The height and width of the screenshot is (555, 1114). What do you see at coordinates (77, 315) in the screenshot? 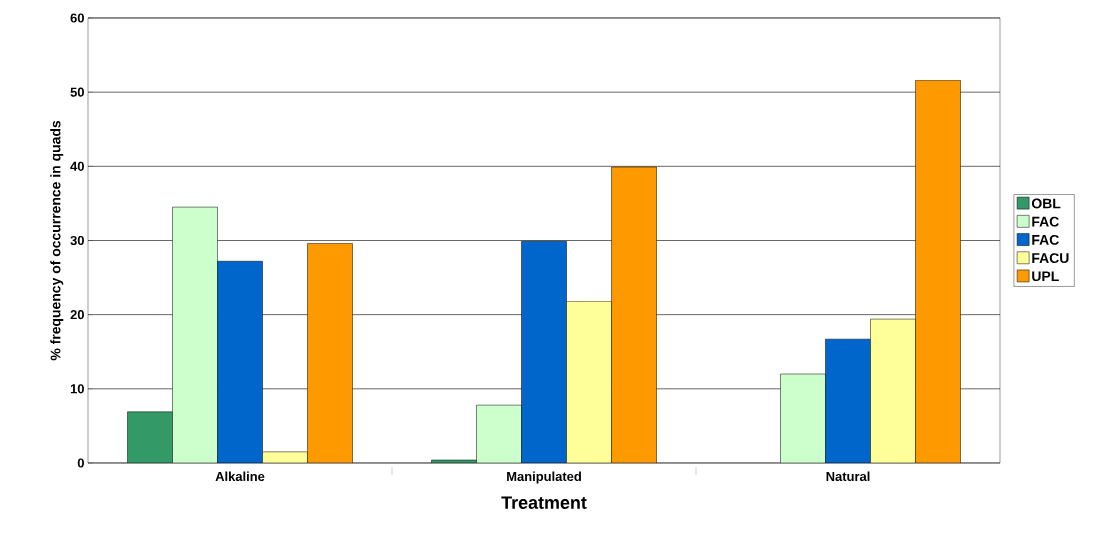
I see `y-tick-label: 20` at bounding box center [77, 315].